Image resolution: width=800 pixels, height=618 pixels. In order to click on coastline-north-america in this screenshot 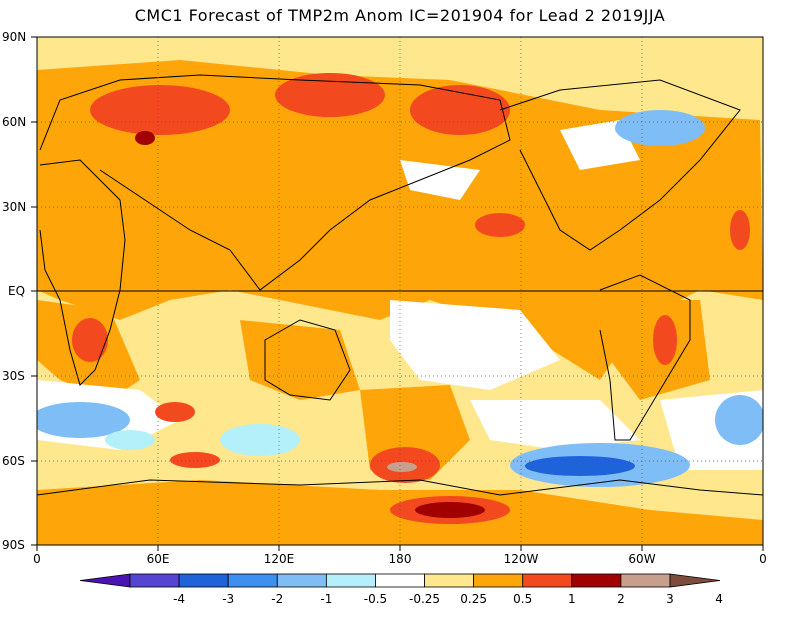, I will do `click(620, 165)`.